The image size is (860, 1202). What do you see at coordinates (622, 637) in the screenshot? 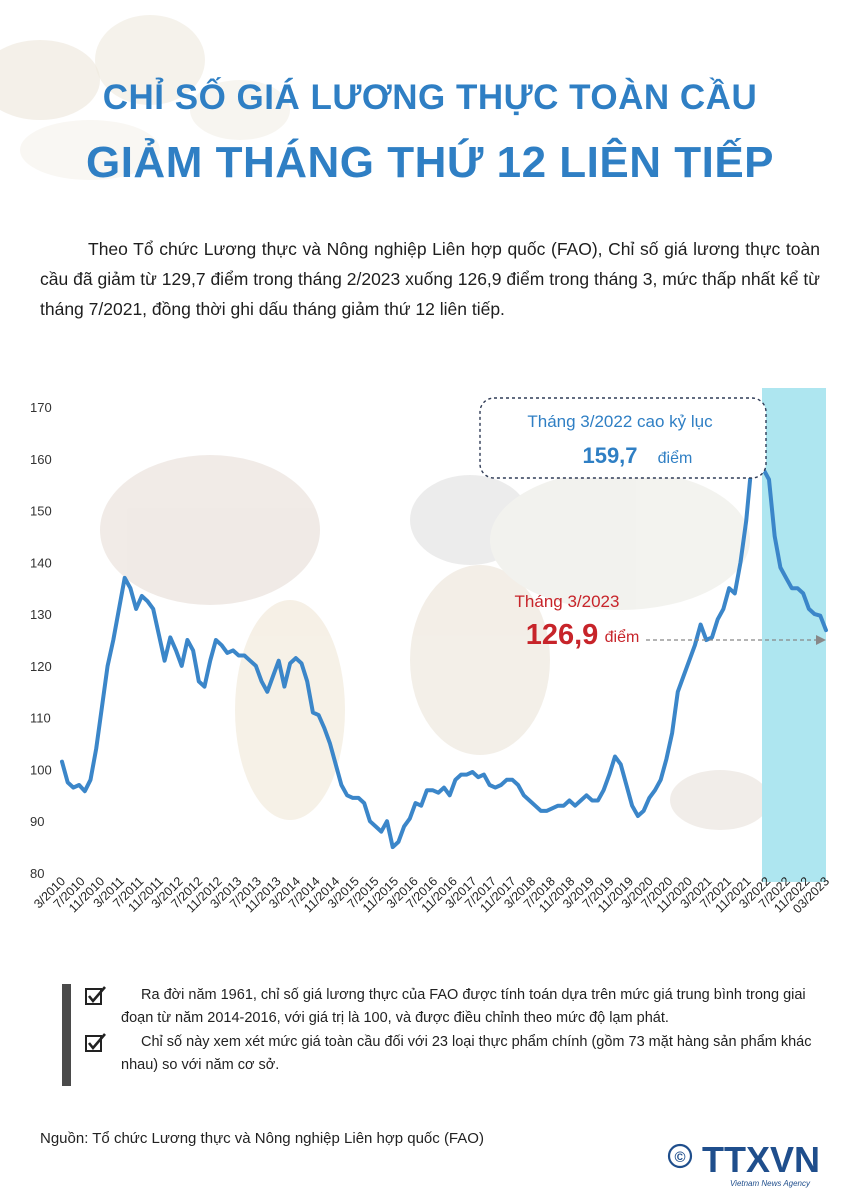
I see `current-unit: điểm` at bounding box center [622, 637].